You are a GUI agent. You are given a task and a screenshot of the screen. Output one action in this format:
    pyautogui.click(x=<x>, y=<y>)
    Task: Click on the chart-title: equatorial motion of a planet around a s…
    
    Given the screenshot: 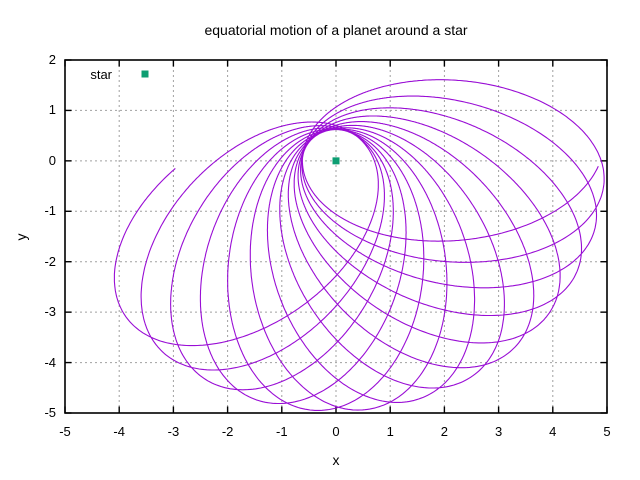 What is the action you would take?
    pyautogui.click(x=336, y=30)
    